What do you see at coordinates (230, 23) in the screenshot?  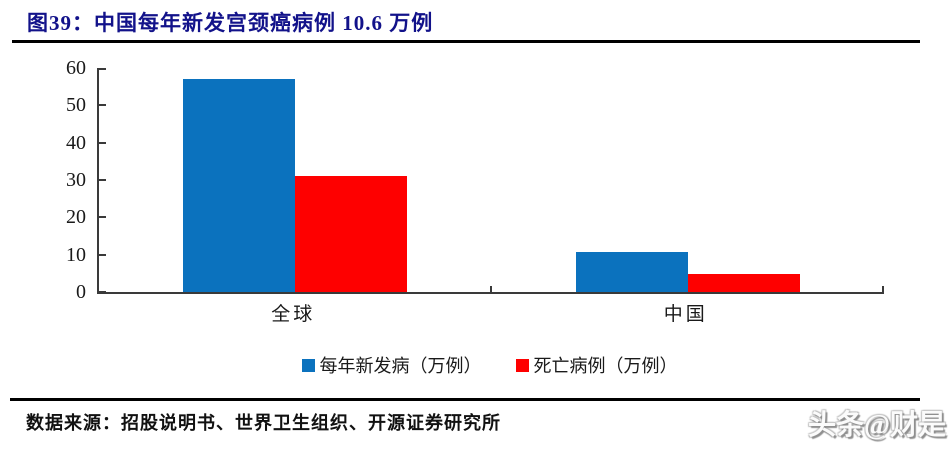 I see `figure-title: 图39：中国每年新发宫颈癌病例 10.6 万例` at bounding box center [230, 23].